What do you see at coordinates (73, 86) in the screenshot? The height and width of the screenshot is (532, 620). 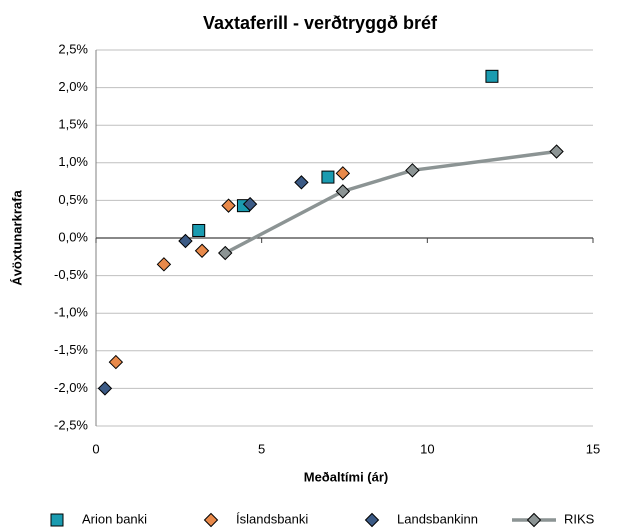 I see `y-tick-label: 2,0%` at bounding box center [73, 86].